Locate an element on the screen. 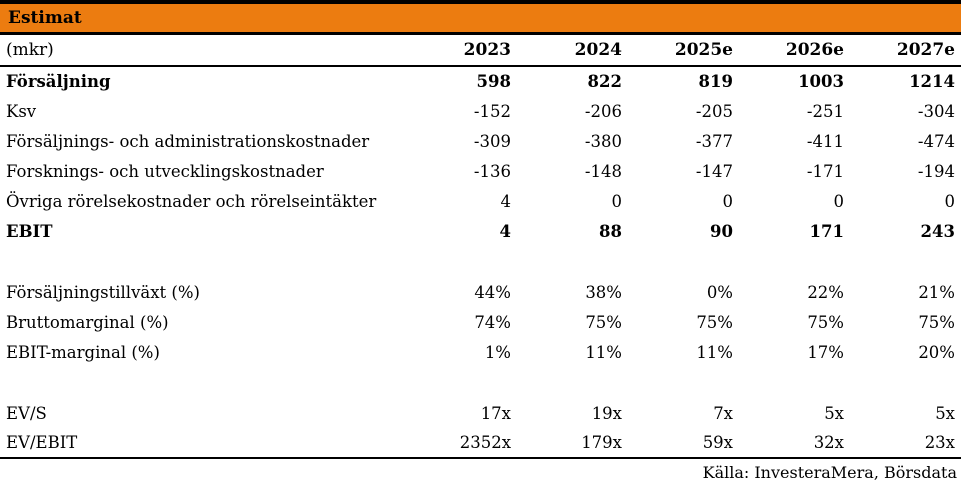  column-header-2024: 2024 is located at coordinates (572, 51).